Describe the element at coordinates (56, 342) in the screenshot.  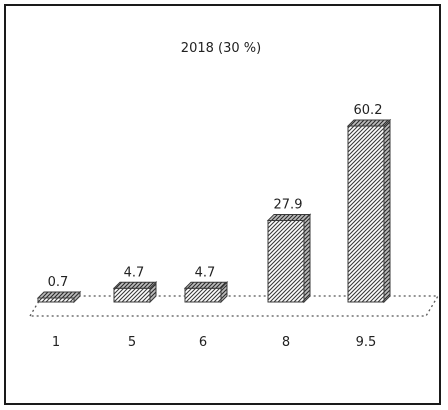
I see `category-label-1: 1` at that location.